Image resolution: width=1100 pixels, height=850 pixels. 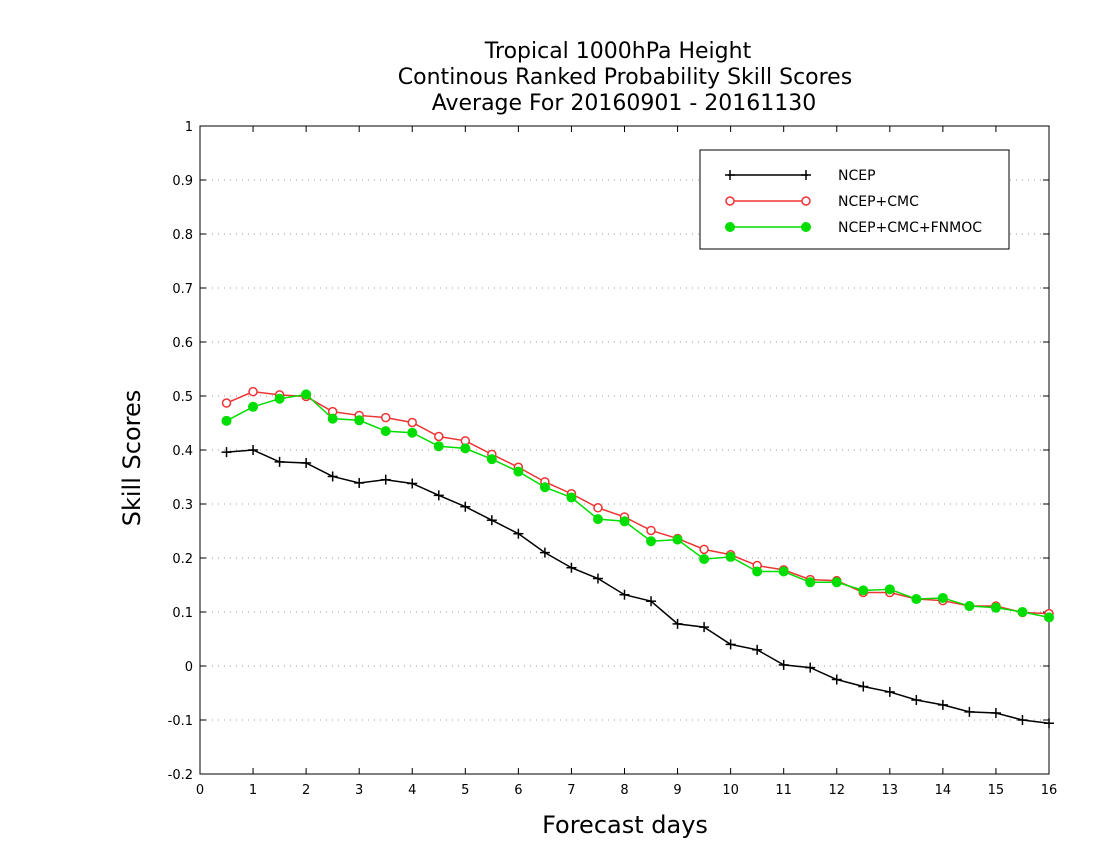 What do you see at coordinates (800, 176) in the screenshot?
I see `legend-entry: NCEP` at bounding box center [800, 176].